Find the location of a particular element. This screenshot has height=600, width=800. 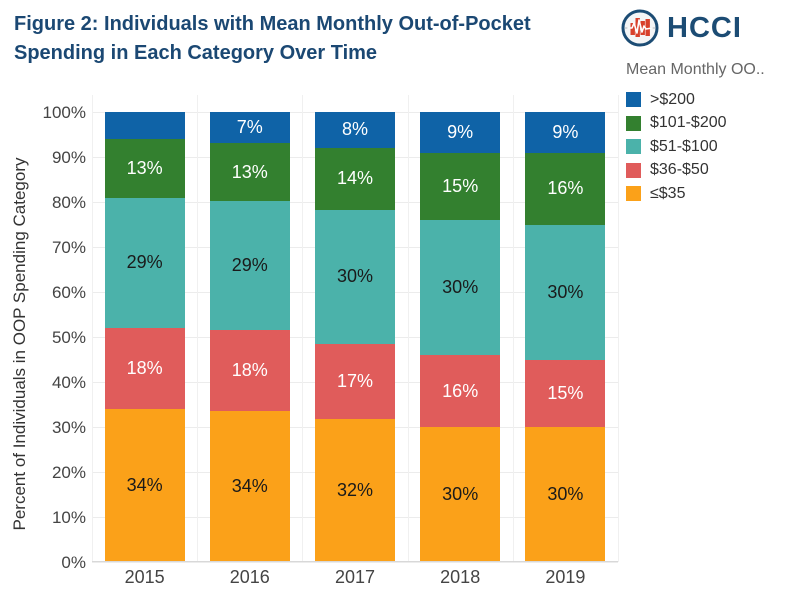

segment-value-label: 18% is located at coordinates (249, 369).